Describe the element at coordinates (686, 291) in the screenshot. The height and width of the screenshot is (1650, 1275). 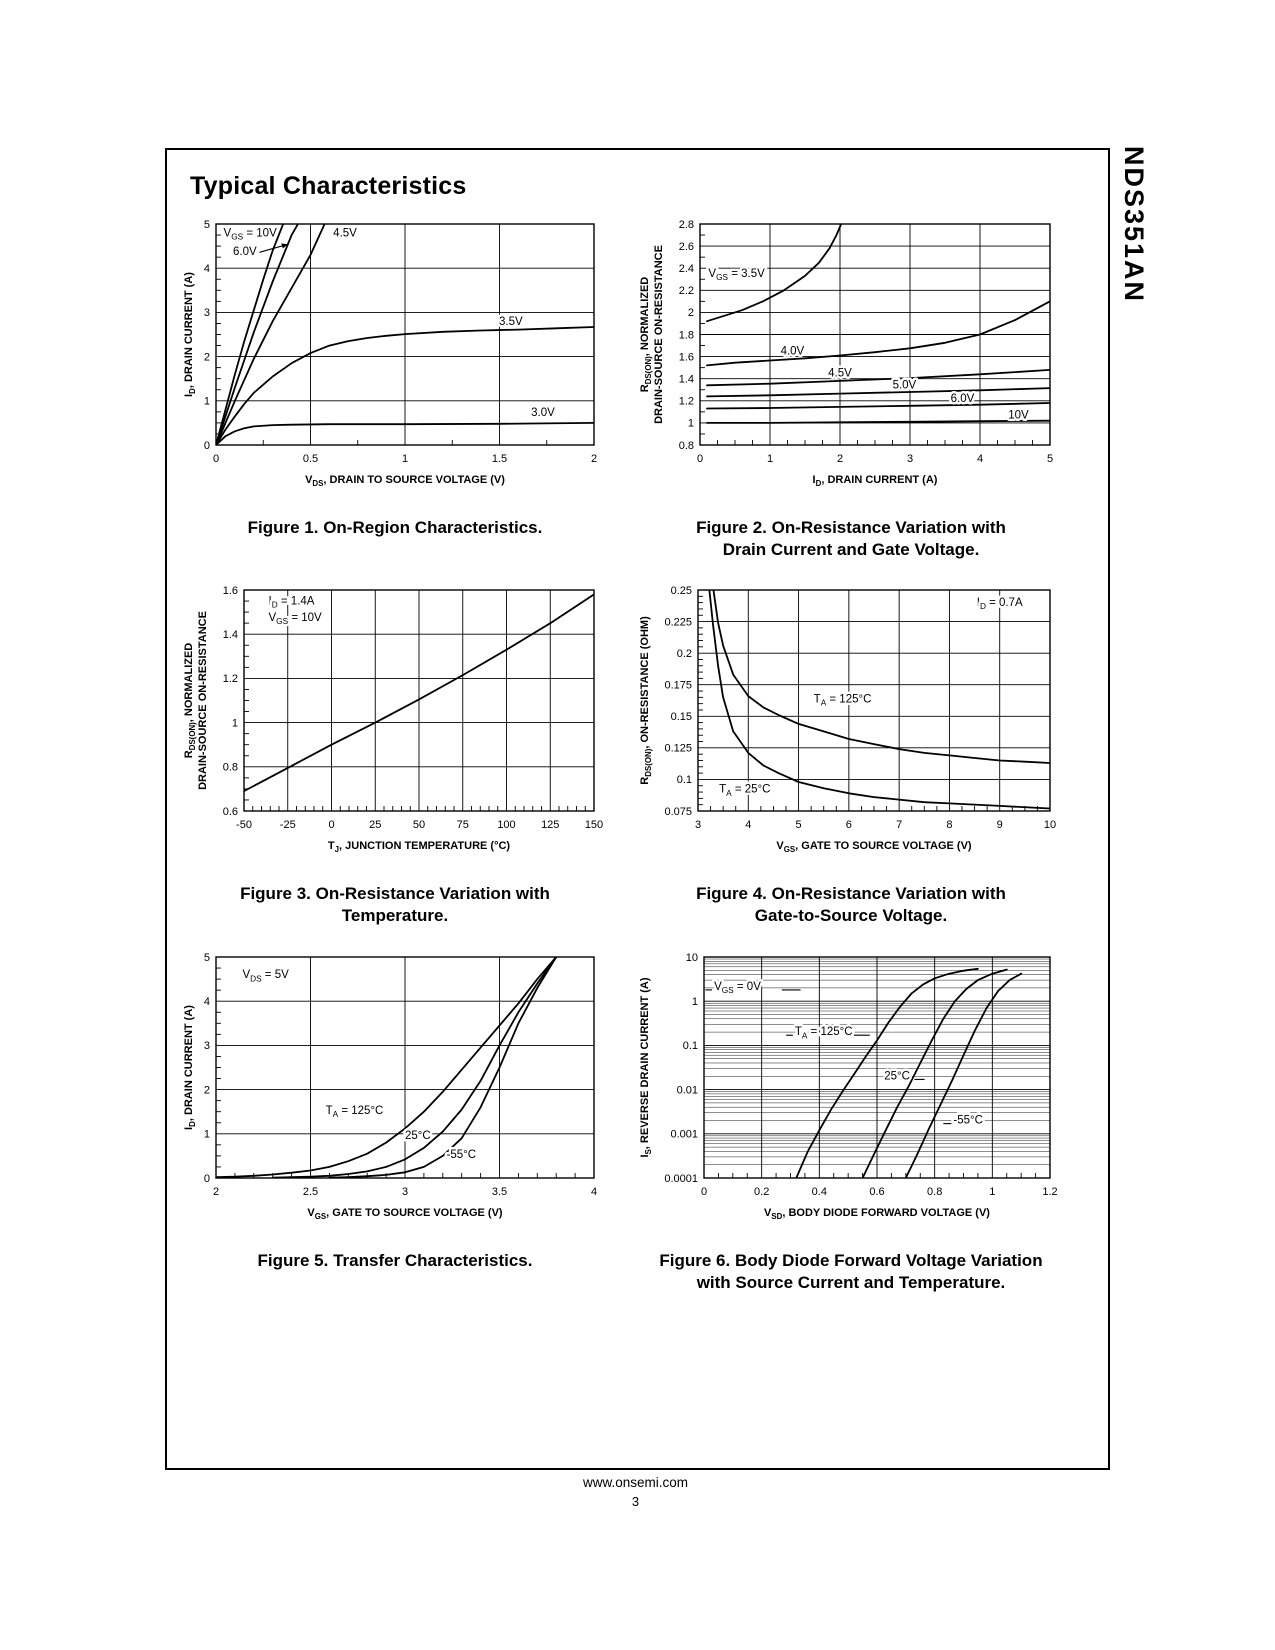
I see `svg-text: 2.2` at that location.